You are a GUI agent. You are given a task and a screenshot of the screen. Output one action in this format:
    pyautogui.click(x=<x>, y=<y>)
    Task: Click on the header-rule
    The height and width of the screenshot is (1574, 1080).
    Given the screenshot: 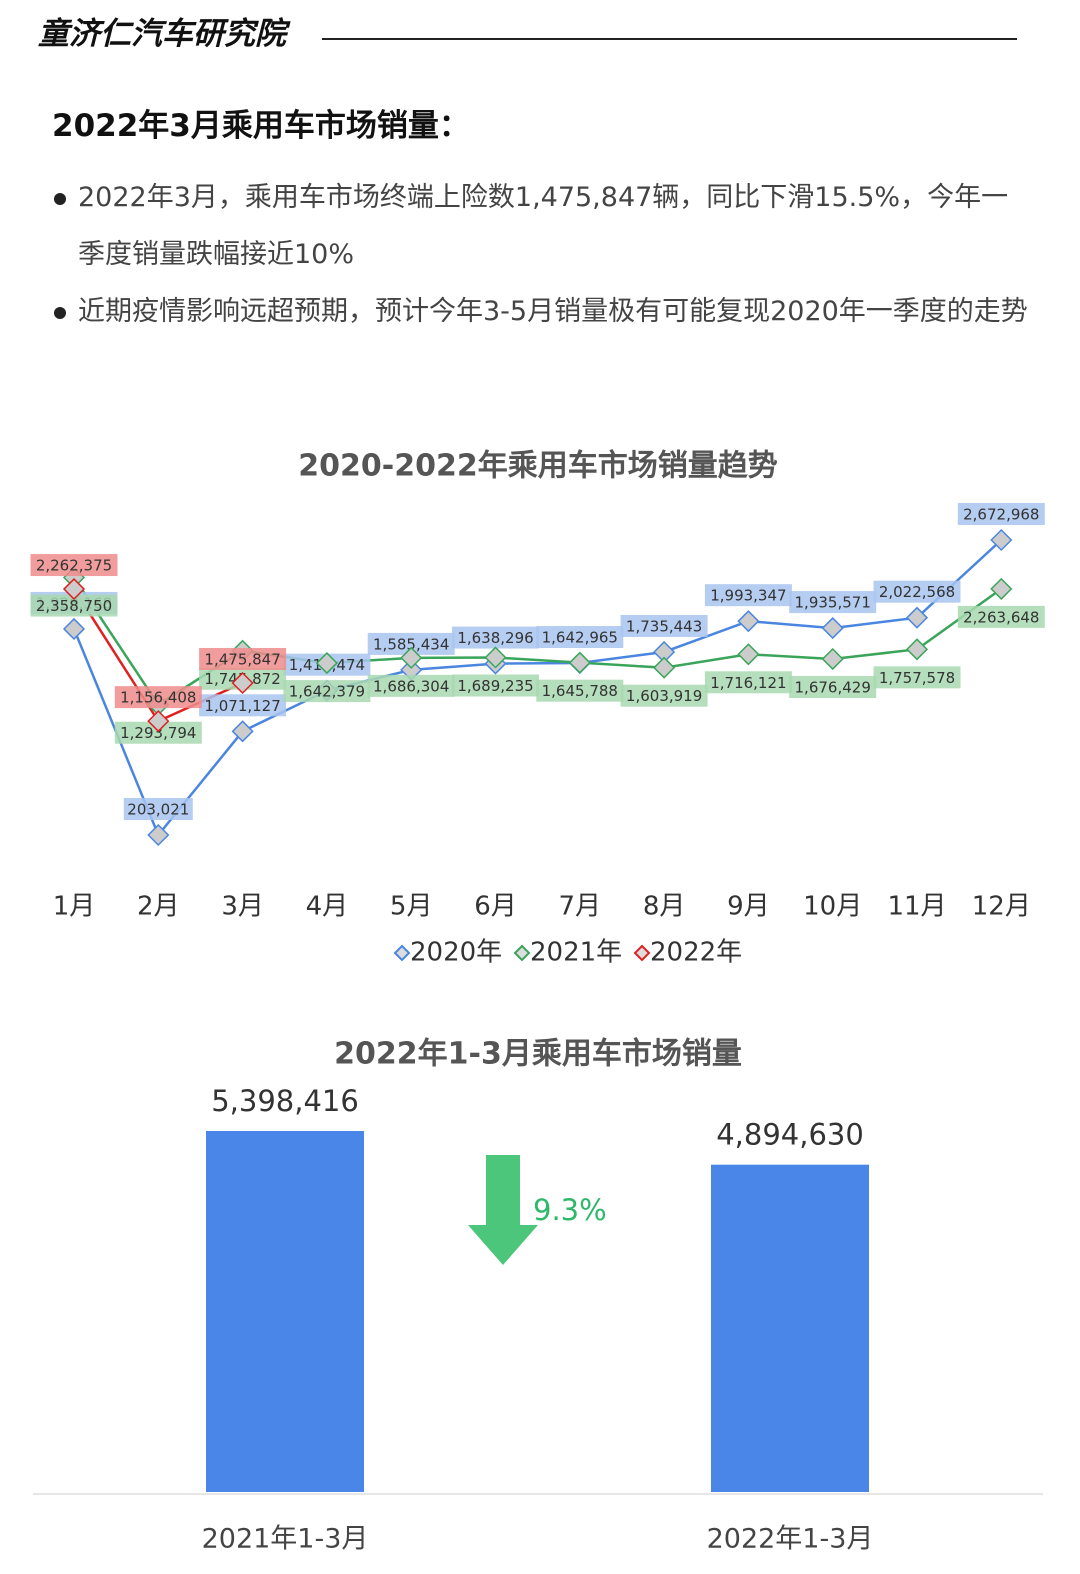 What is the action you would take?
    pyautogui.click(x=669, y=39)
    